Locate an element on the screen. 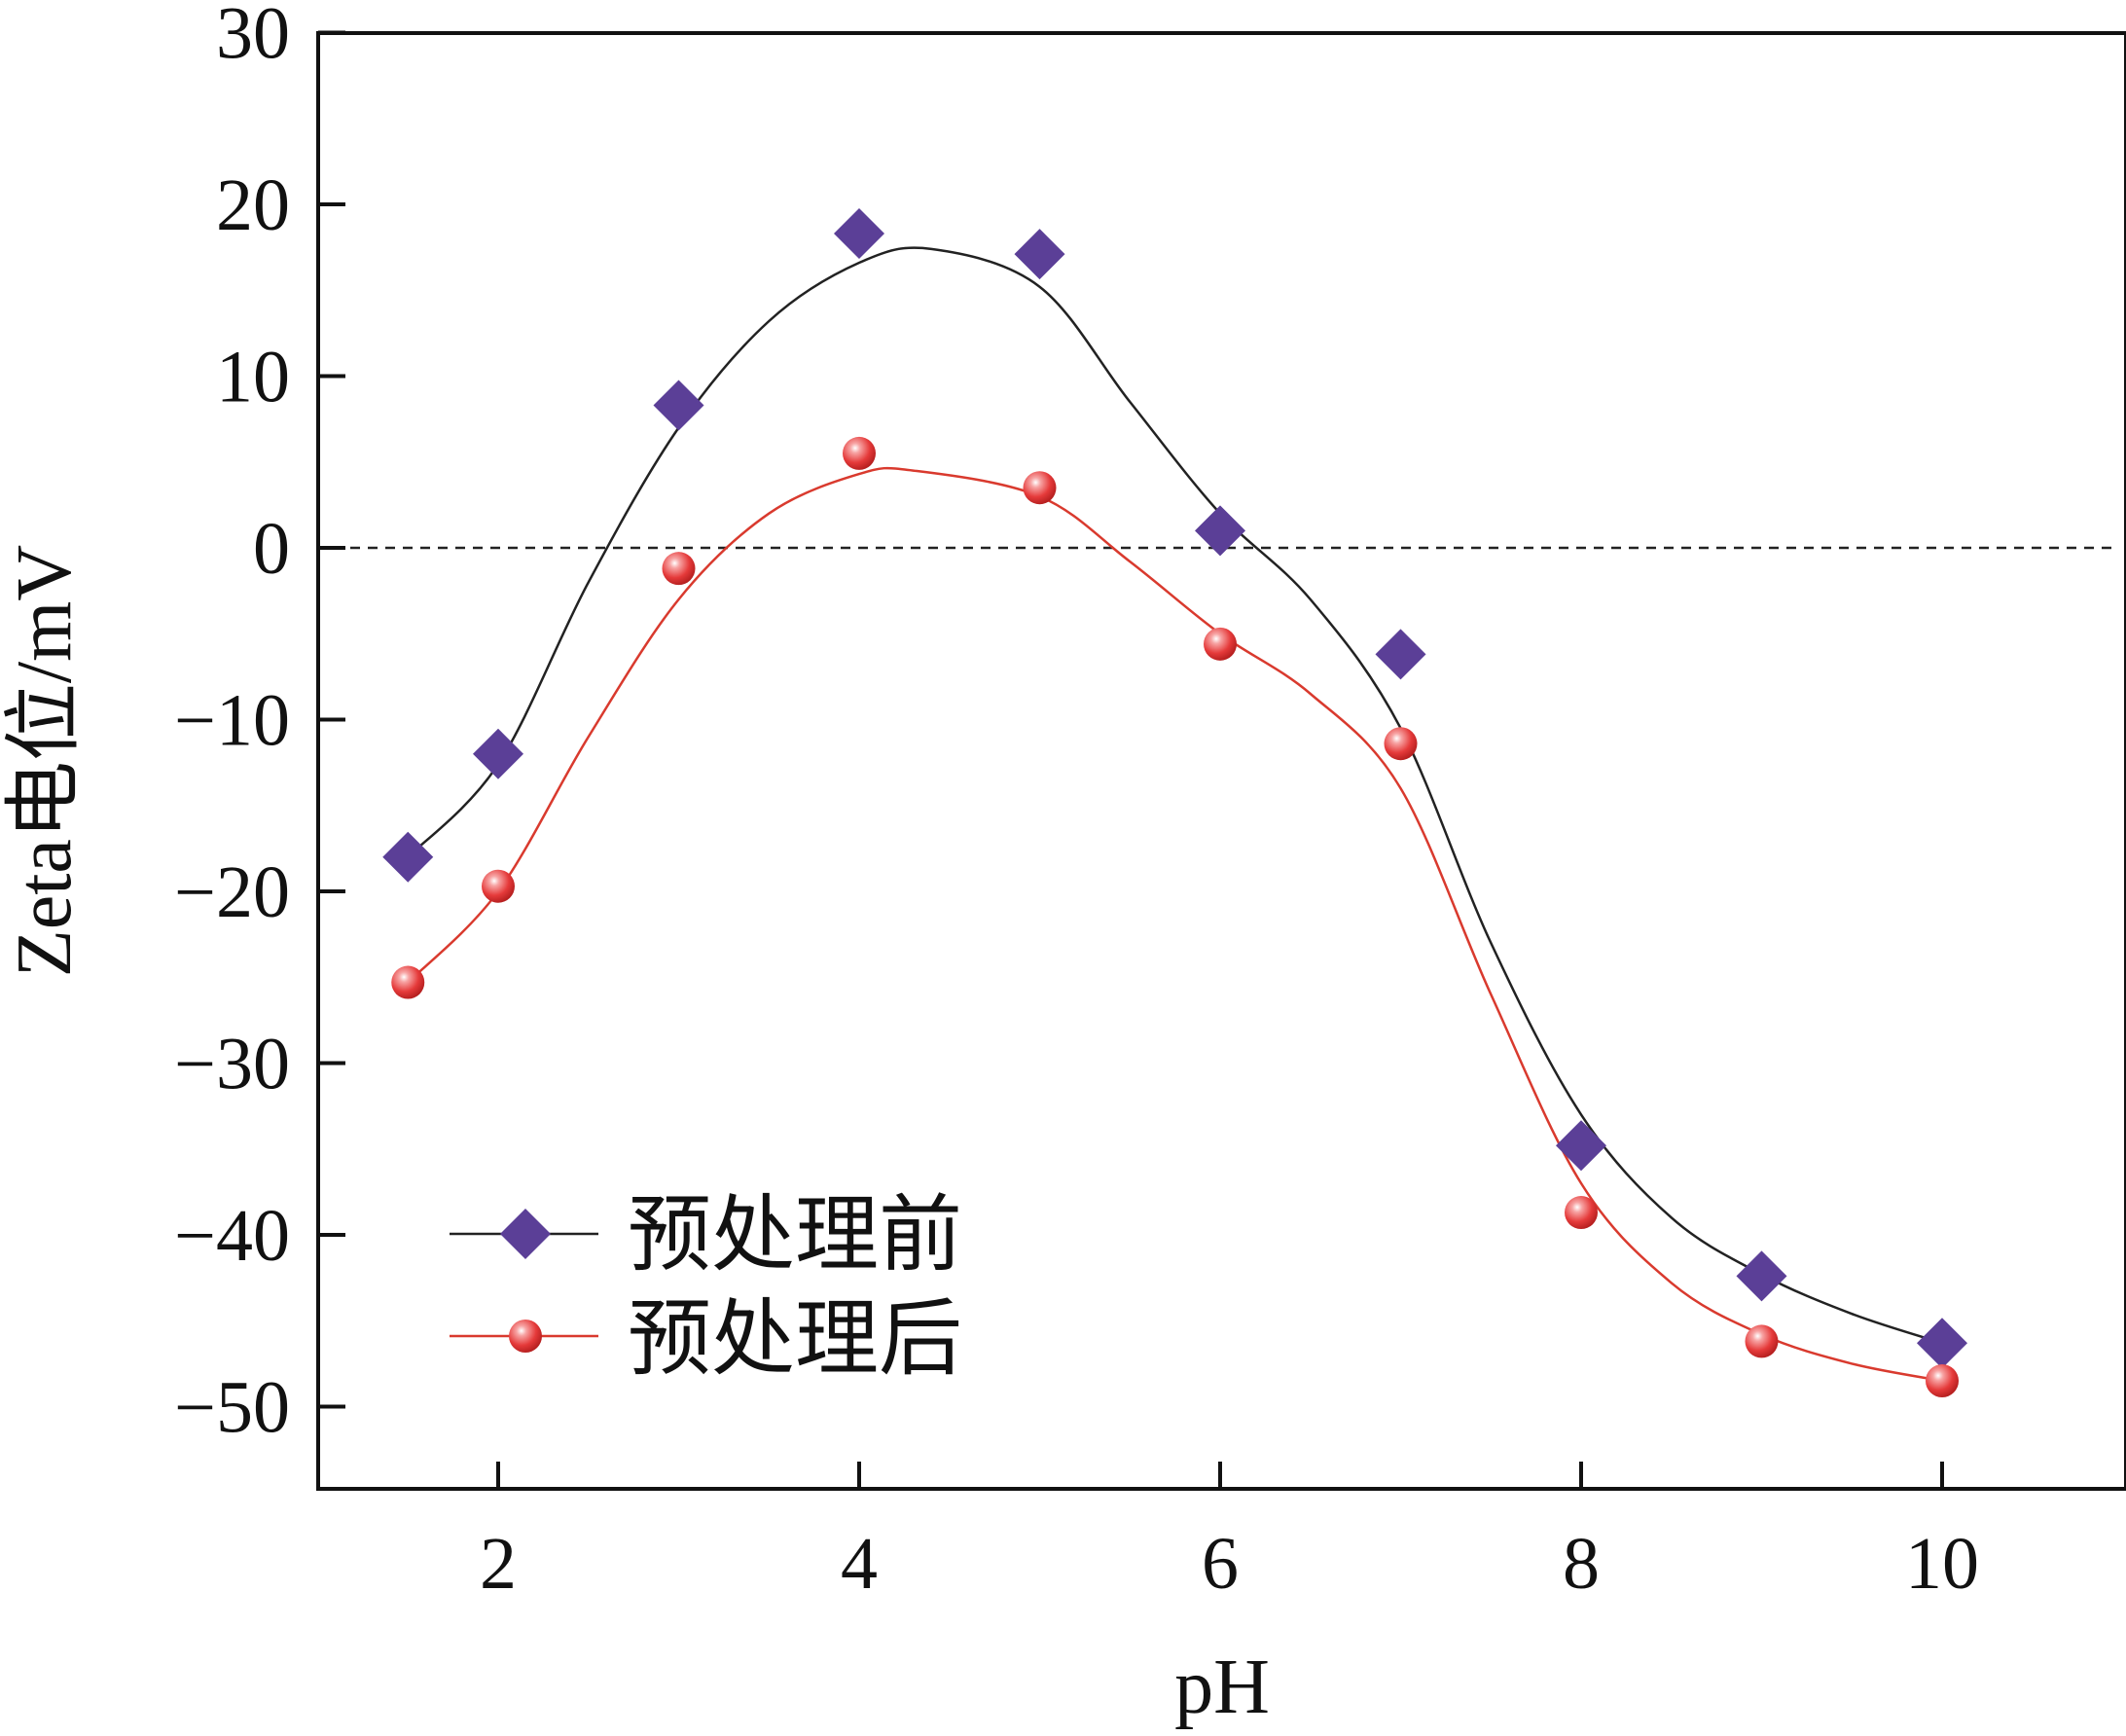  y-tick-label: −20 is located at coordinates (232, 892).